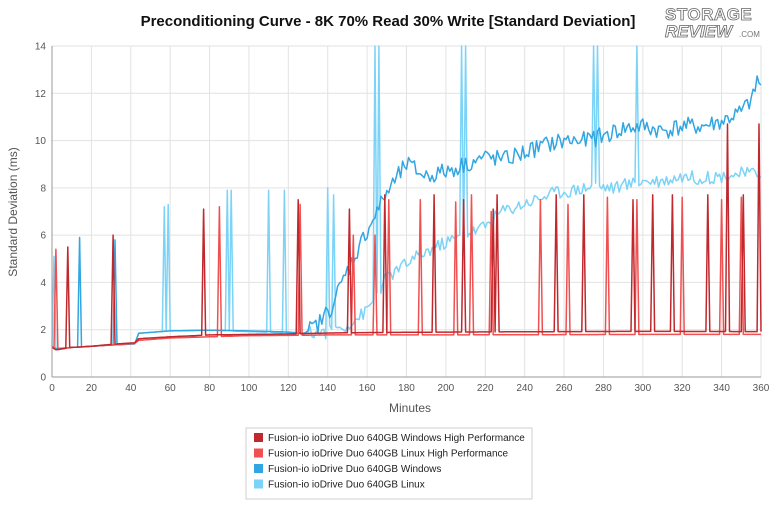 Image resolution: width=780 pixels, height=521 pixels. Describe the element at coordinates (485, 388) in the screenshot. I see `x-tick-label: 220` at that location.